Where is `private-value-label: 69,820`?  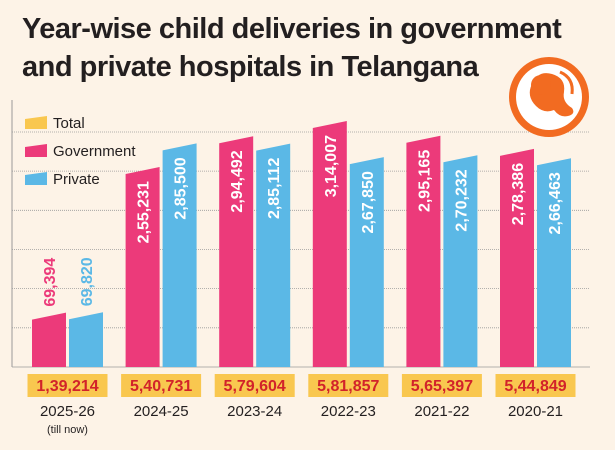
private-value-label: 69,820 is located at coordinates (87, 281).